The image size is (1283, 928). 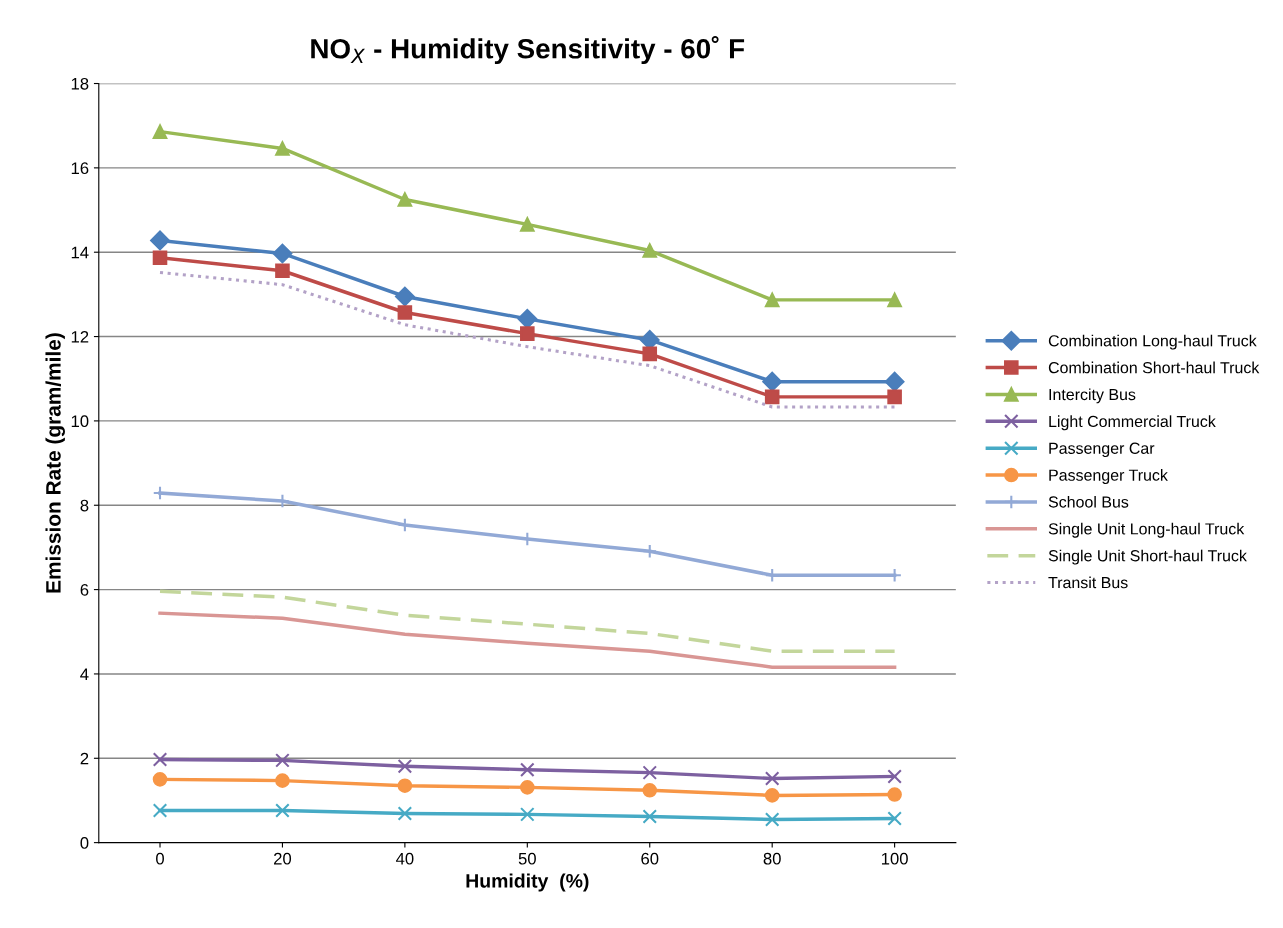 I want to click on x-tick-label: 40, so click(x=404, y=858).